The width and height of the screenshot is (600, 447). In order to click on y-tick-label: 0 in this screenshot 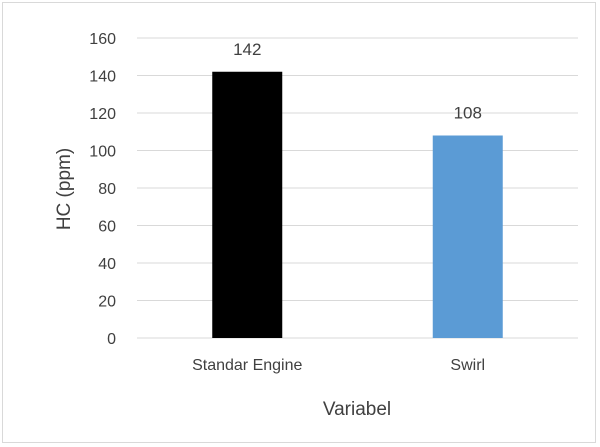, I will do `click(111, 339)`.